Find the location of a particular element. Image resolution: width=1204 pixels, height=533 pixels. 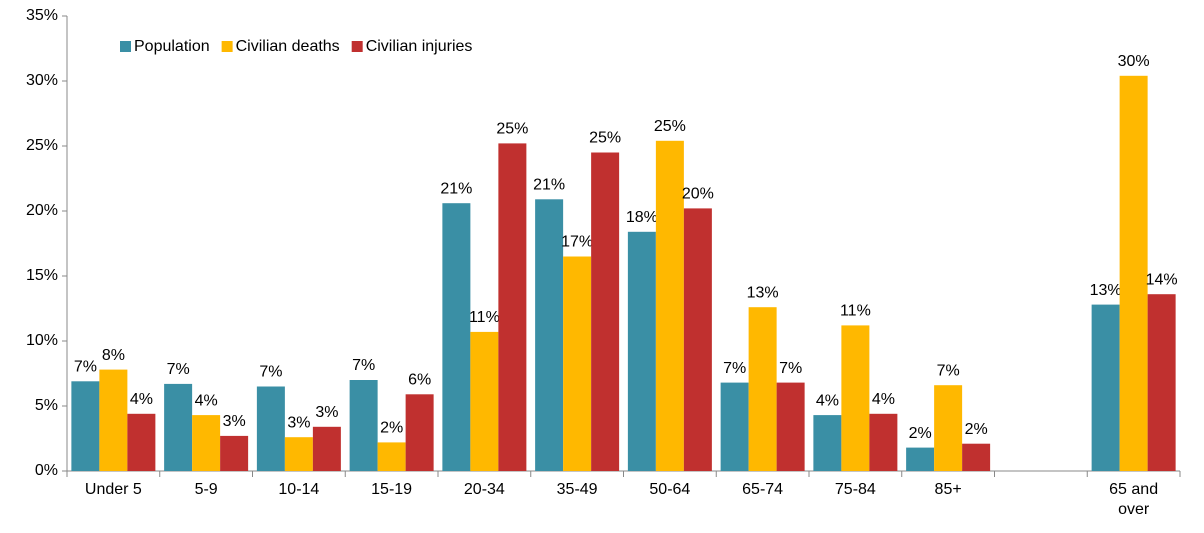

y-tick-label: 20% is located at coordinates (42, 210).